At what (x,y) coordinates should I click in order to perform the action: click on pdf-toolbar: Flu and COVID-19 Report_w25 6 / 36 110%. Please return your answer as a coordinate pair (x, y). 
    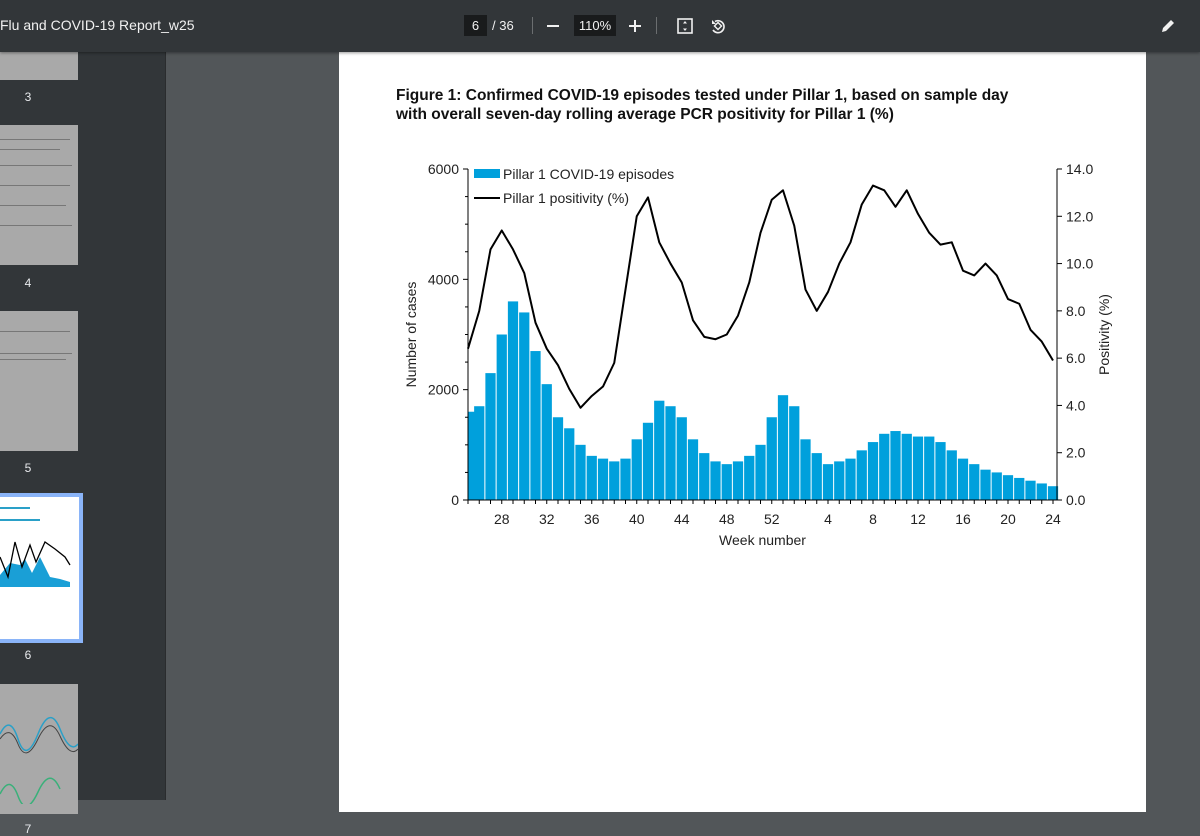
    Looking at the image, I should click on (600, 26).